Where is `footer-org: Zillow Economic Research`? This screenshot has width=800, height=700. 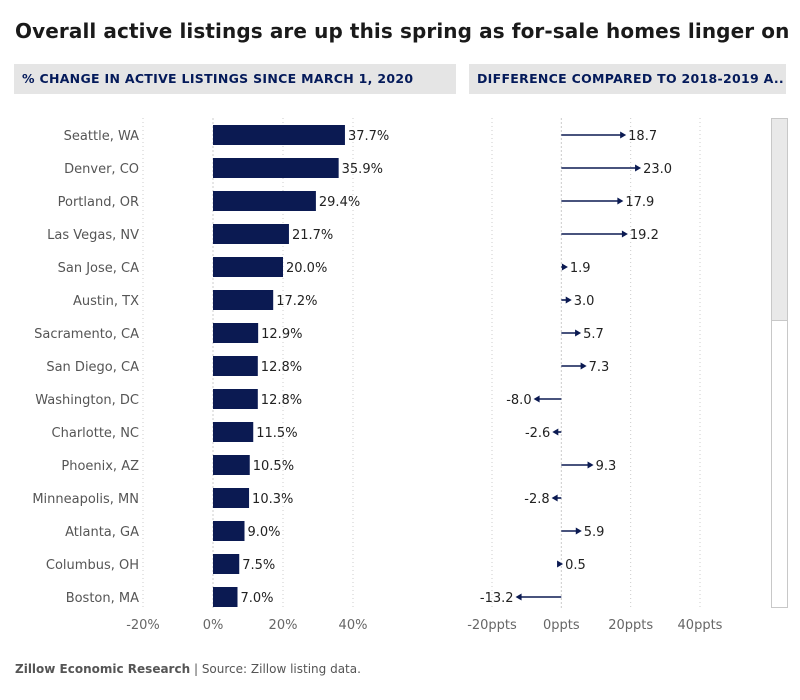
footer-org: Zillow Economic Research is located at coordinates (103, 669).